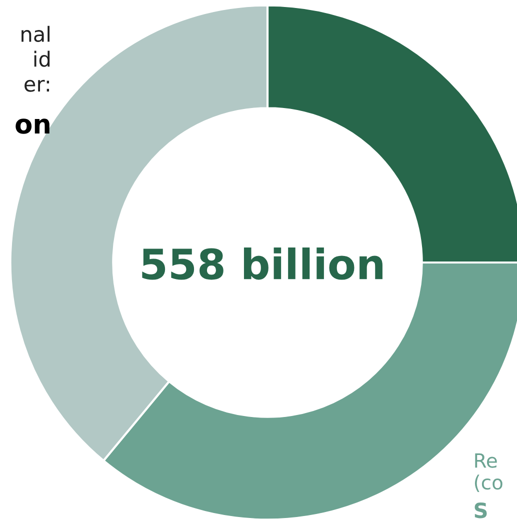 The width and height of the screenshot is (517, 525). I want to click on text: 558 billion, so click(262, 263).